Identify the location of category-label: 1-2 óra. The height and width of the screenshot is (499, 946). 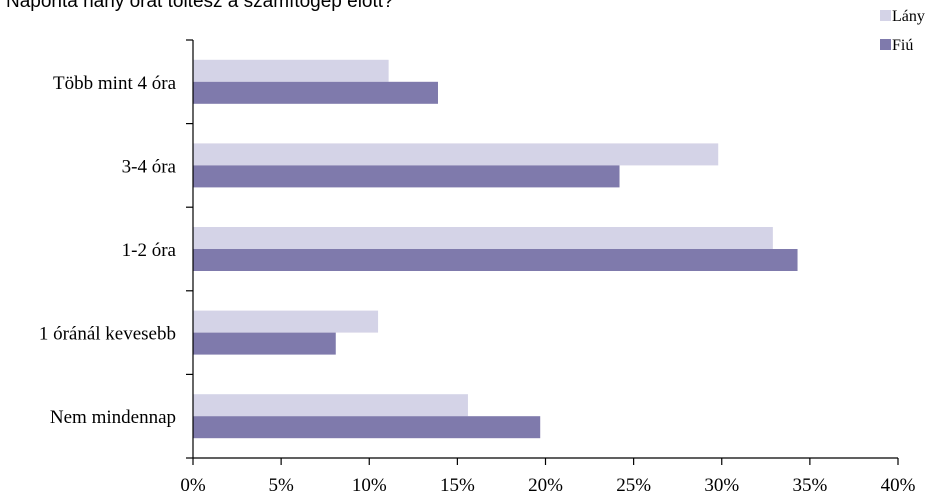
(149, 250).